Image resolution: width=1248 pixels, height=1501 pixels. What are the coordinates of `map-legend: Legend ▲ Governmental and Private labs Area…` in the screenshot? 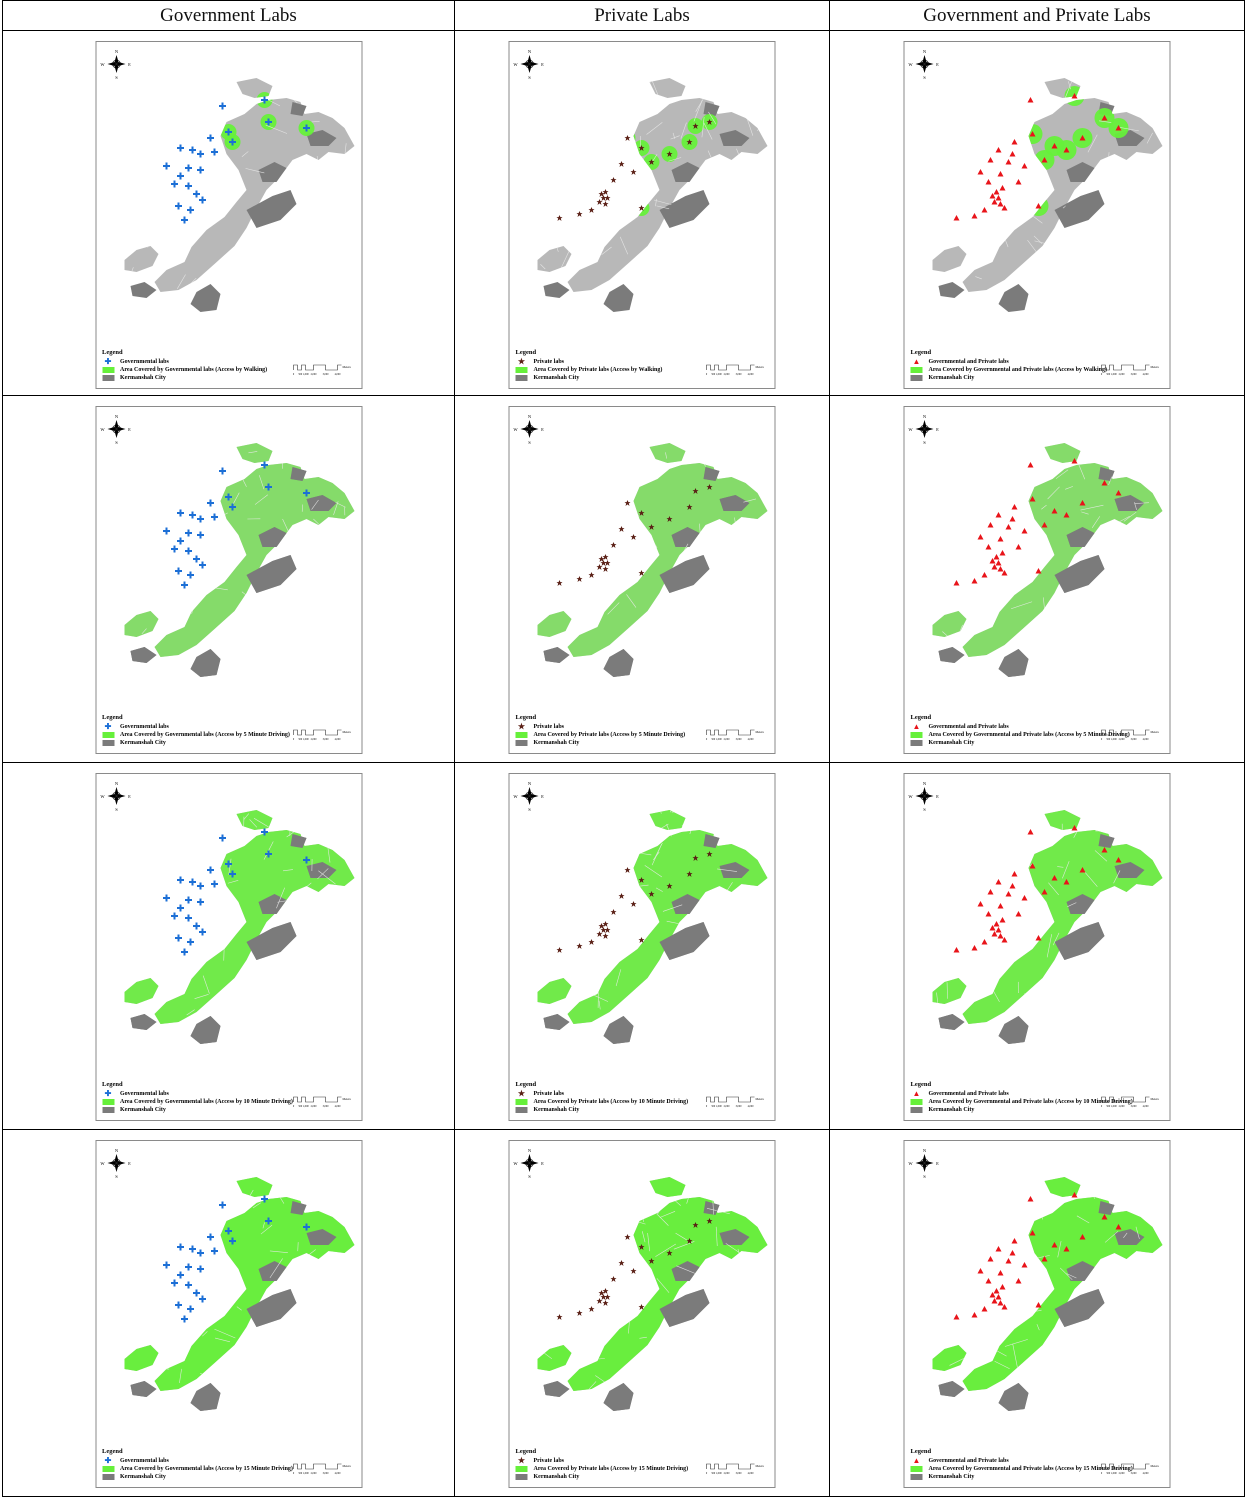 It's located at (1020, 730).